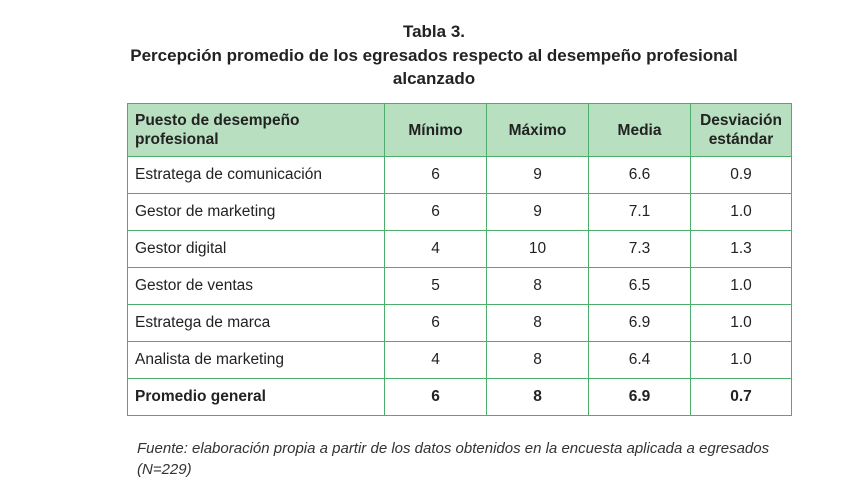 The width and height of the screenshot is (868, 497). What do you see at coordinates (256, 175) in the screenshot?
I see `row-label: Estratega de comunicación` at bounding box center [256, 175].